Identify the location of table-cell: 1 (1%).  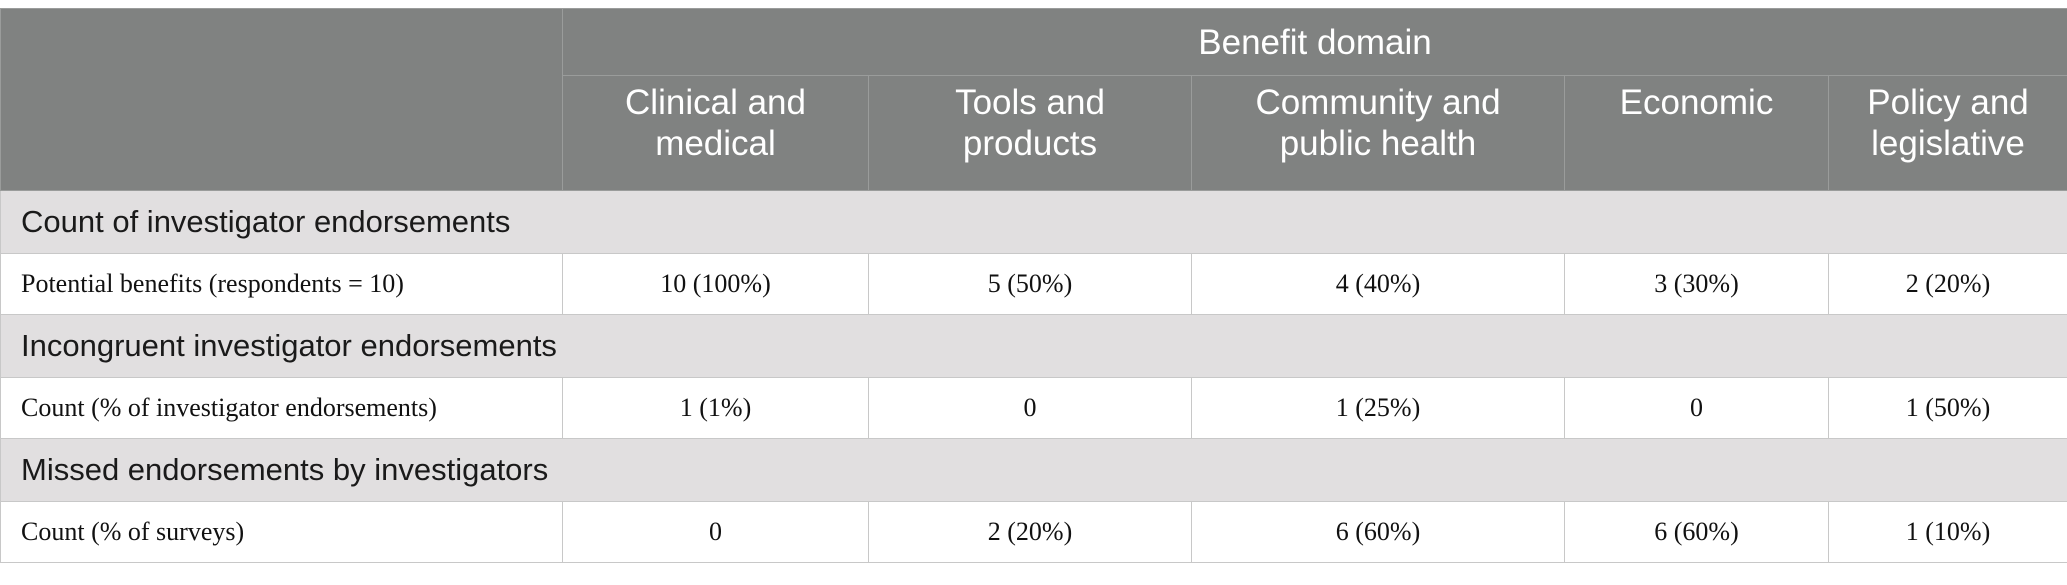
(715, 408).